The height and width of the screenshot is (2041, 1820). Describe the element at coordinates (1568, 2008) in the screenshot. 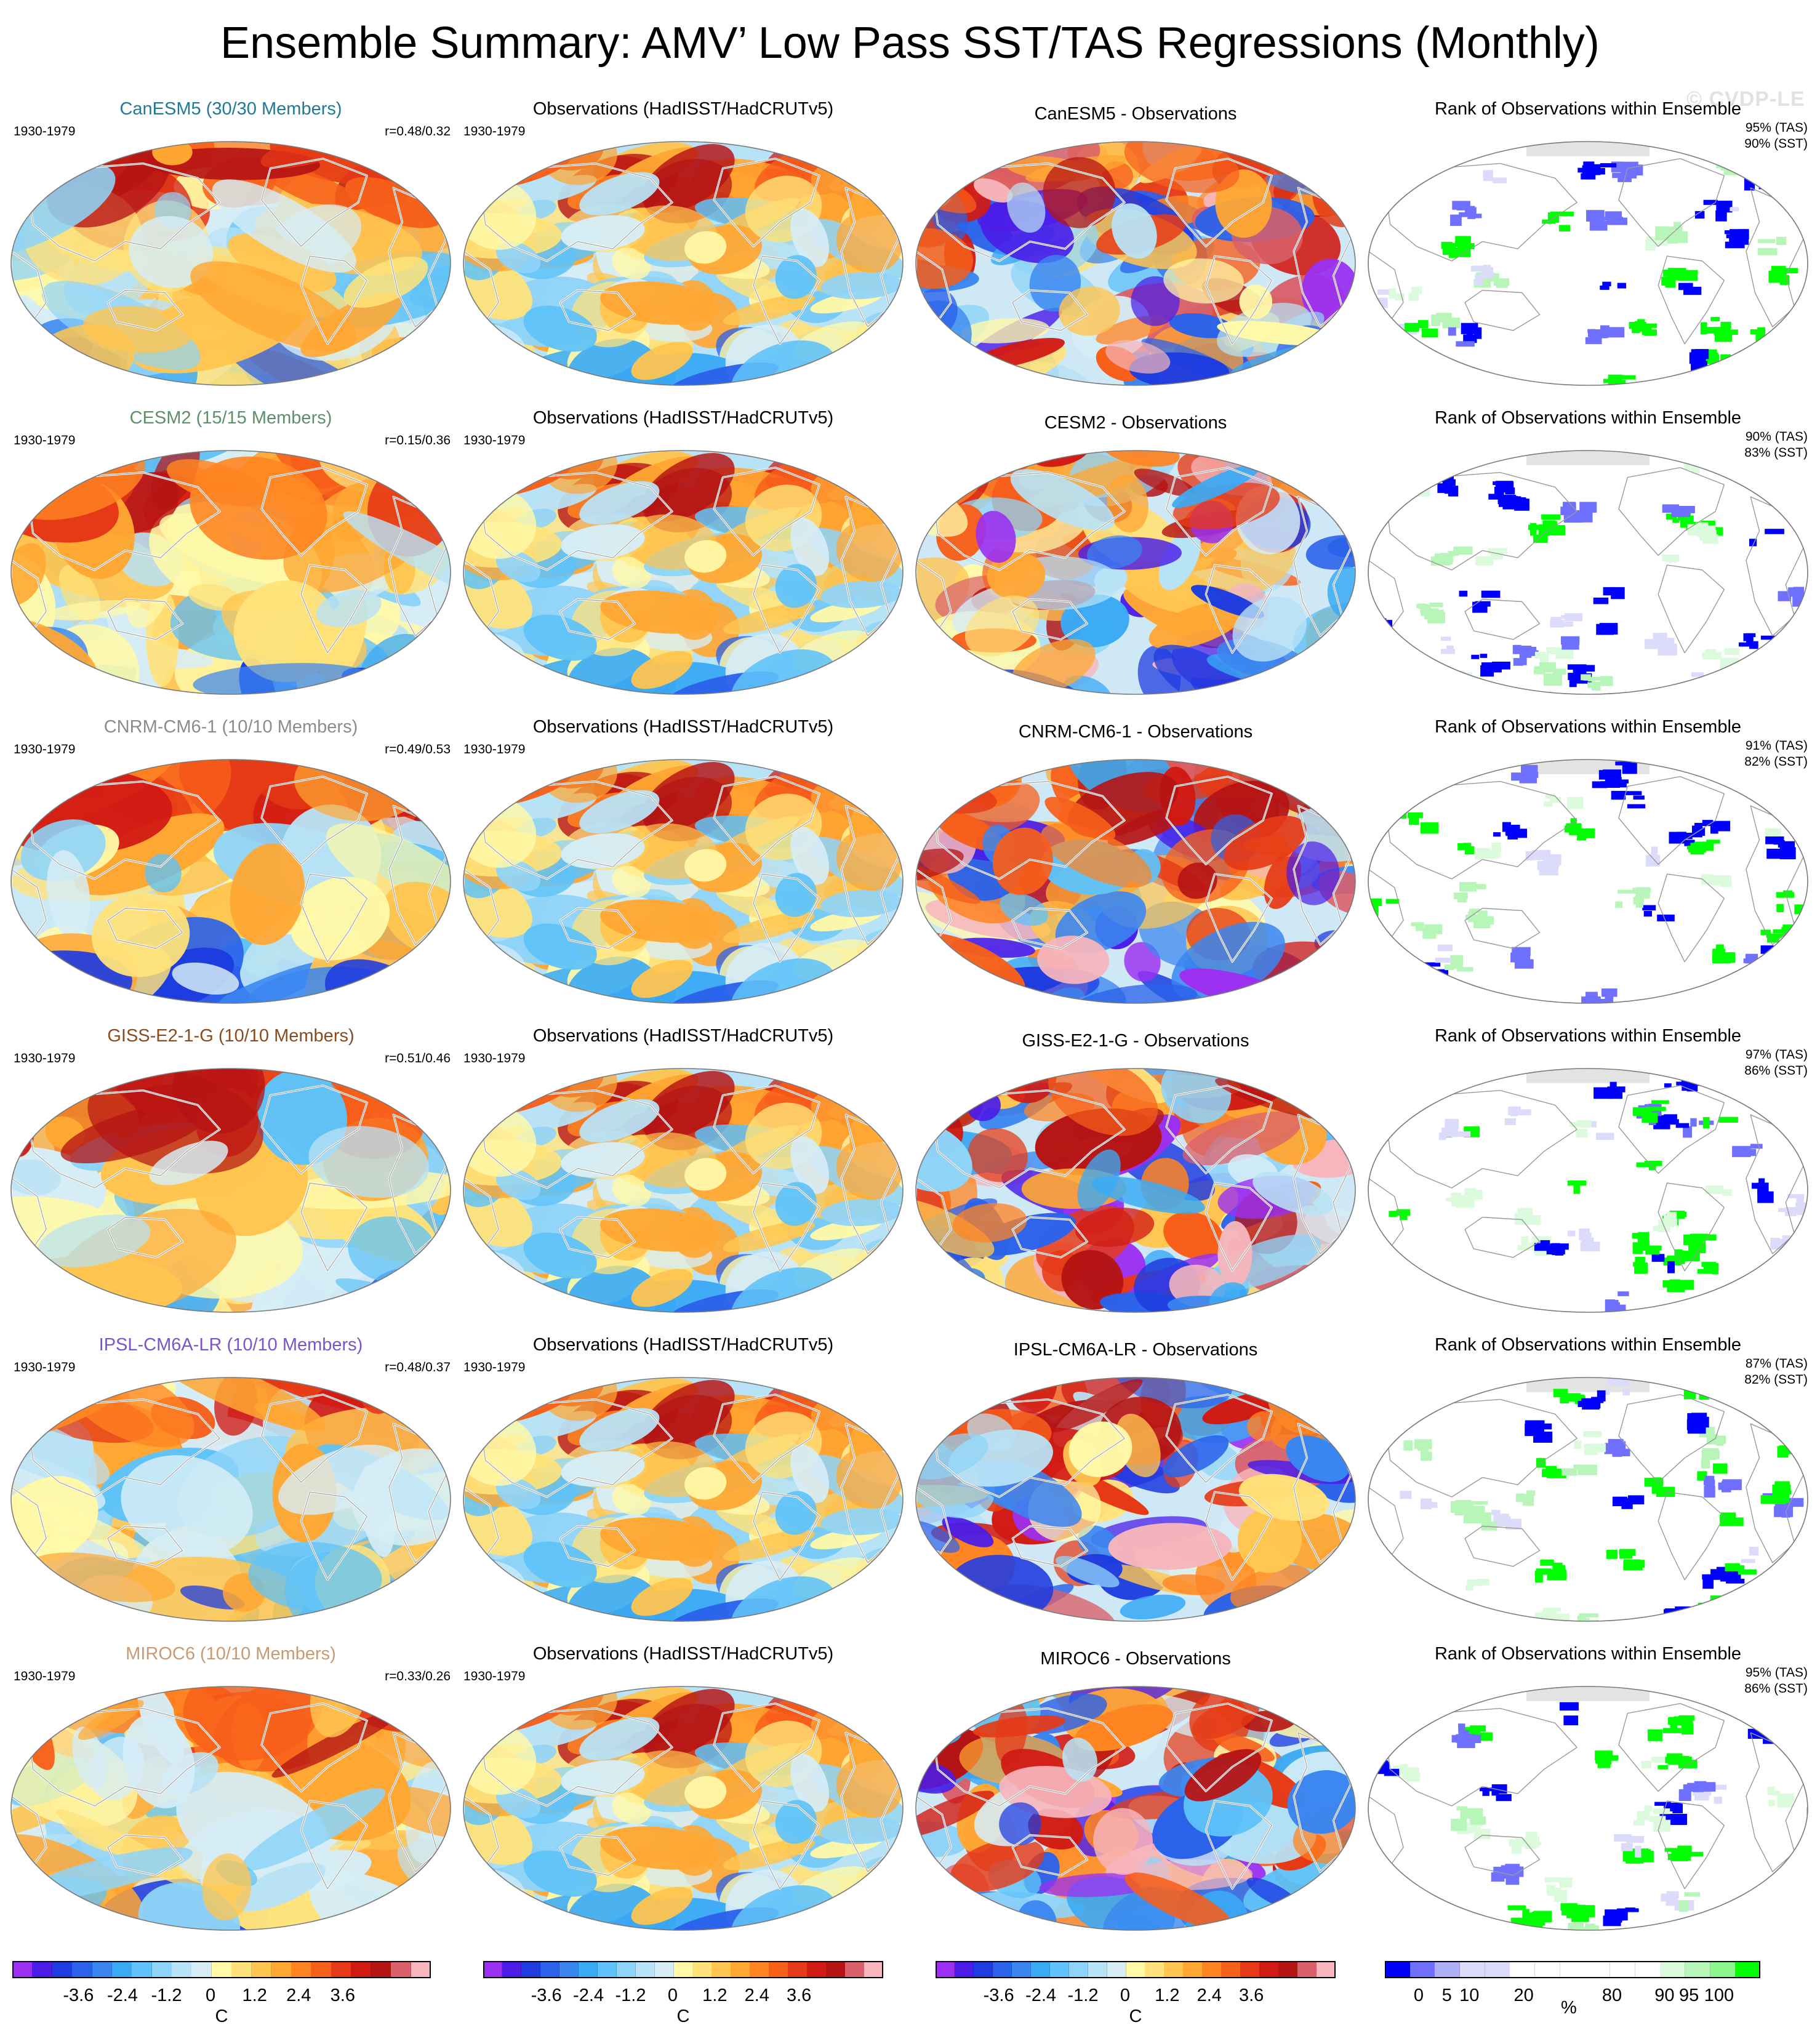

I see `colorbar-unit-label: %` at that location.